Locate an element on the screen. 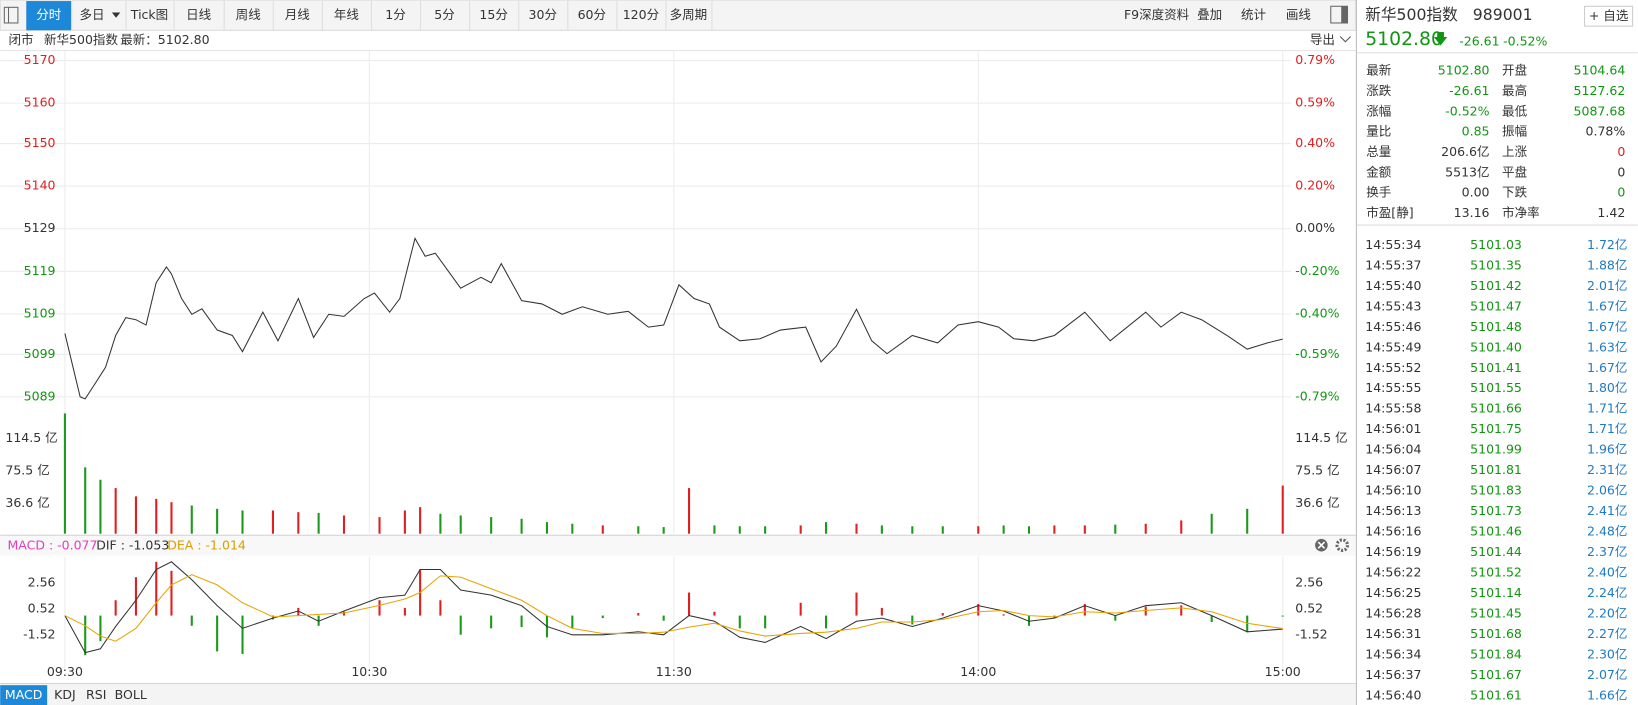 The height and width of the screenshot is (705, 1638). tool: F9深度资料 is located at coordinates (1157, 14).